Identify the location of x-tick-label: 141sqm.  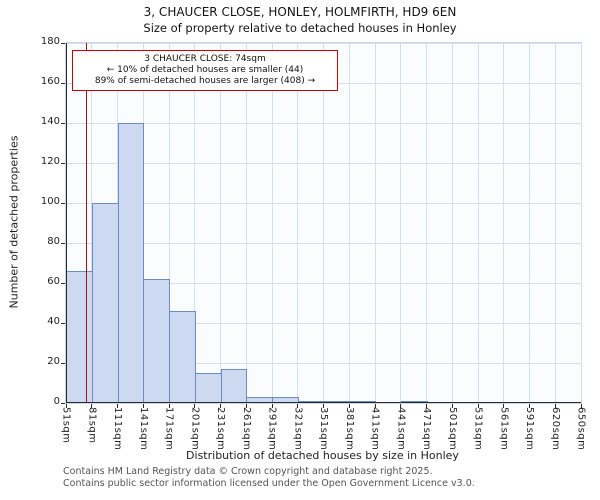
(143, 429).